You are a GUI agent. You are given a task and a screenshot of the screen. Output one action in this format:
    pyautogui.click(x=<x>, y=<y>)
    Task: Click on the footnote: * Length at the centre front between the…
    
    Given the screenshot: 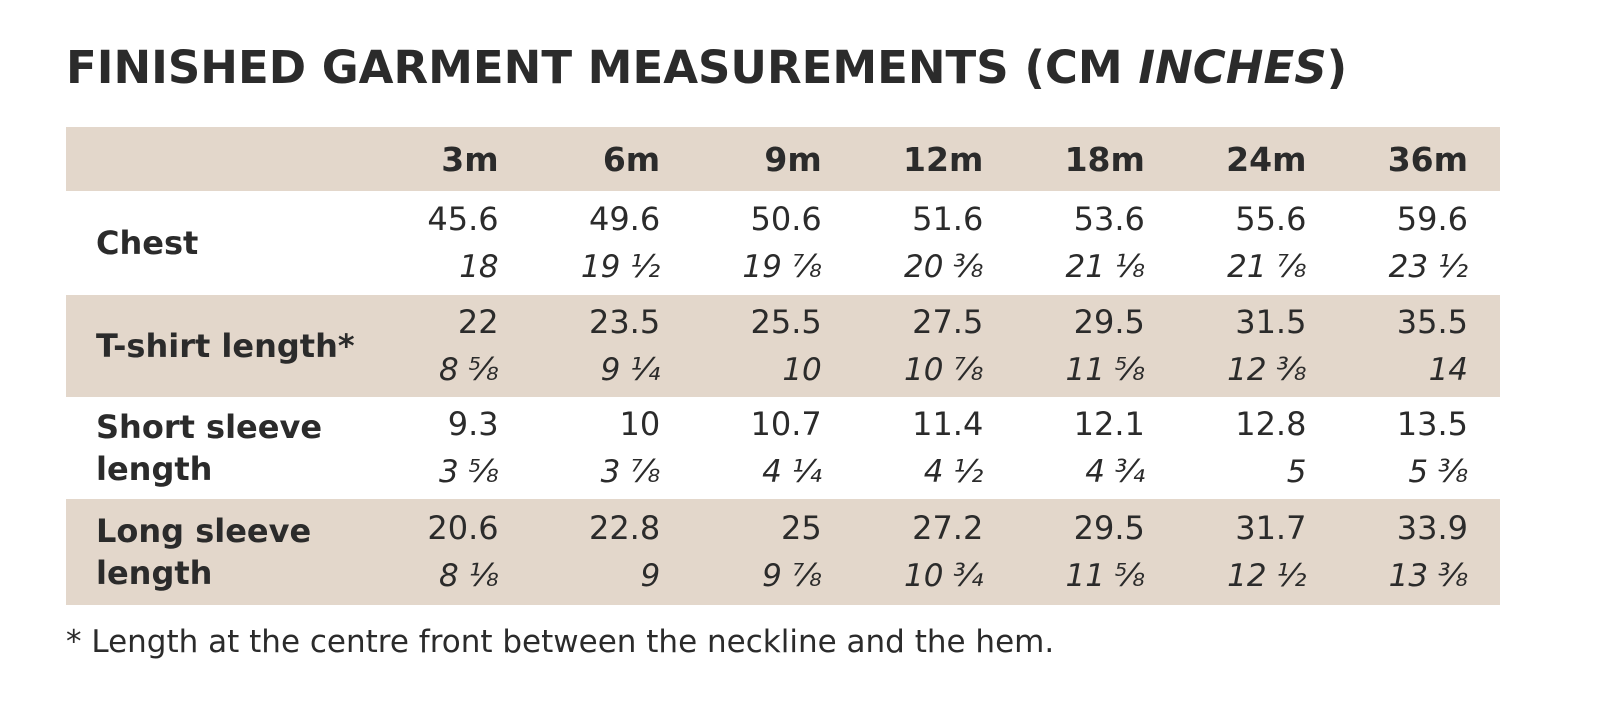 What is the action you would take?
    pyautogui.click(x=560, y=642)
    